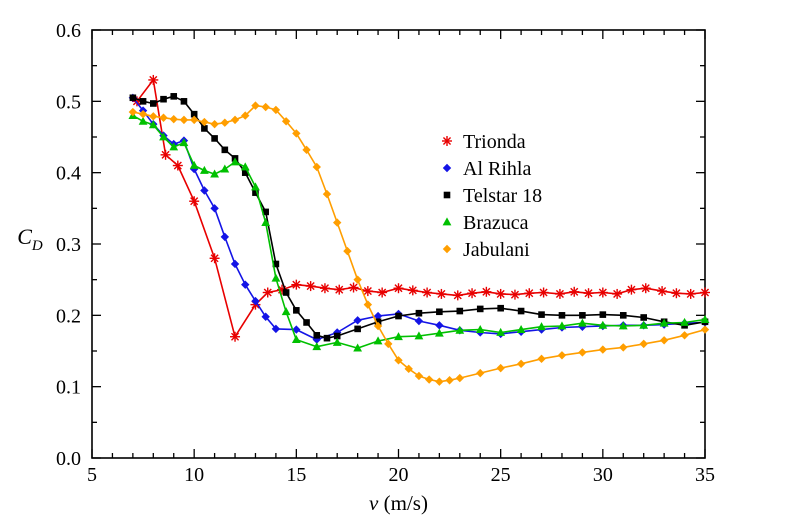  I want to click on x-tick-label: 30, so click(603, 475).